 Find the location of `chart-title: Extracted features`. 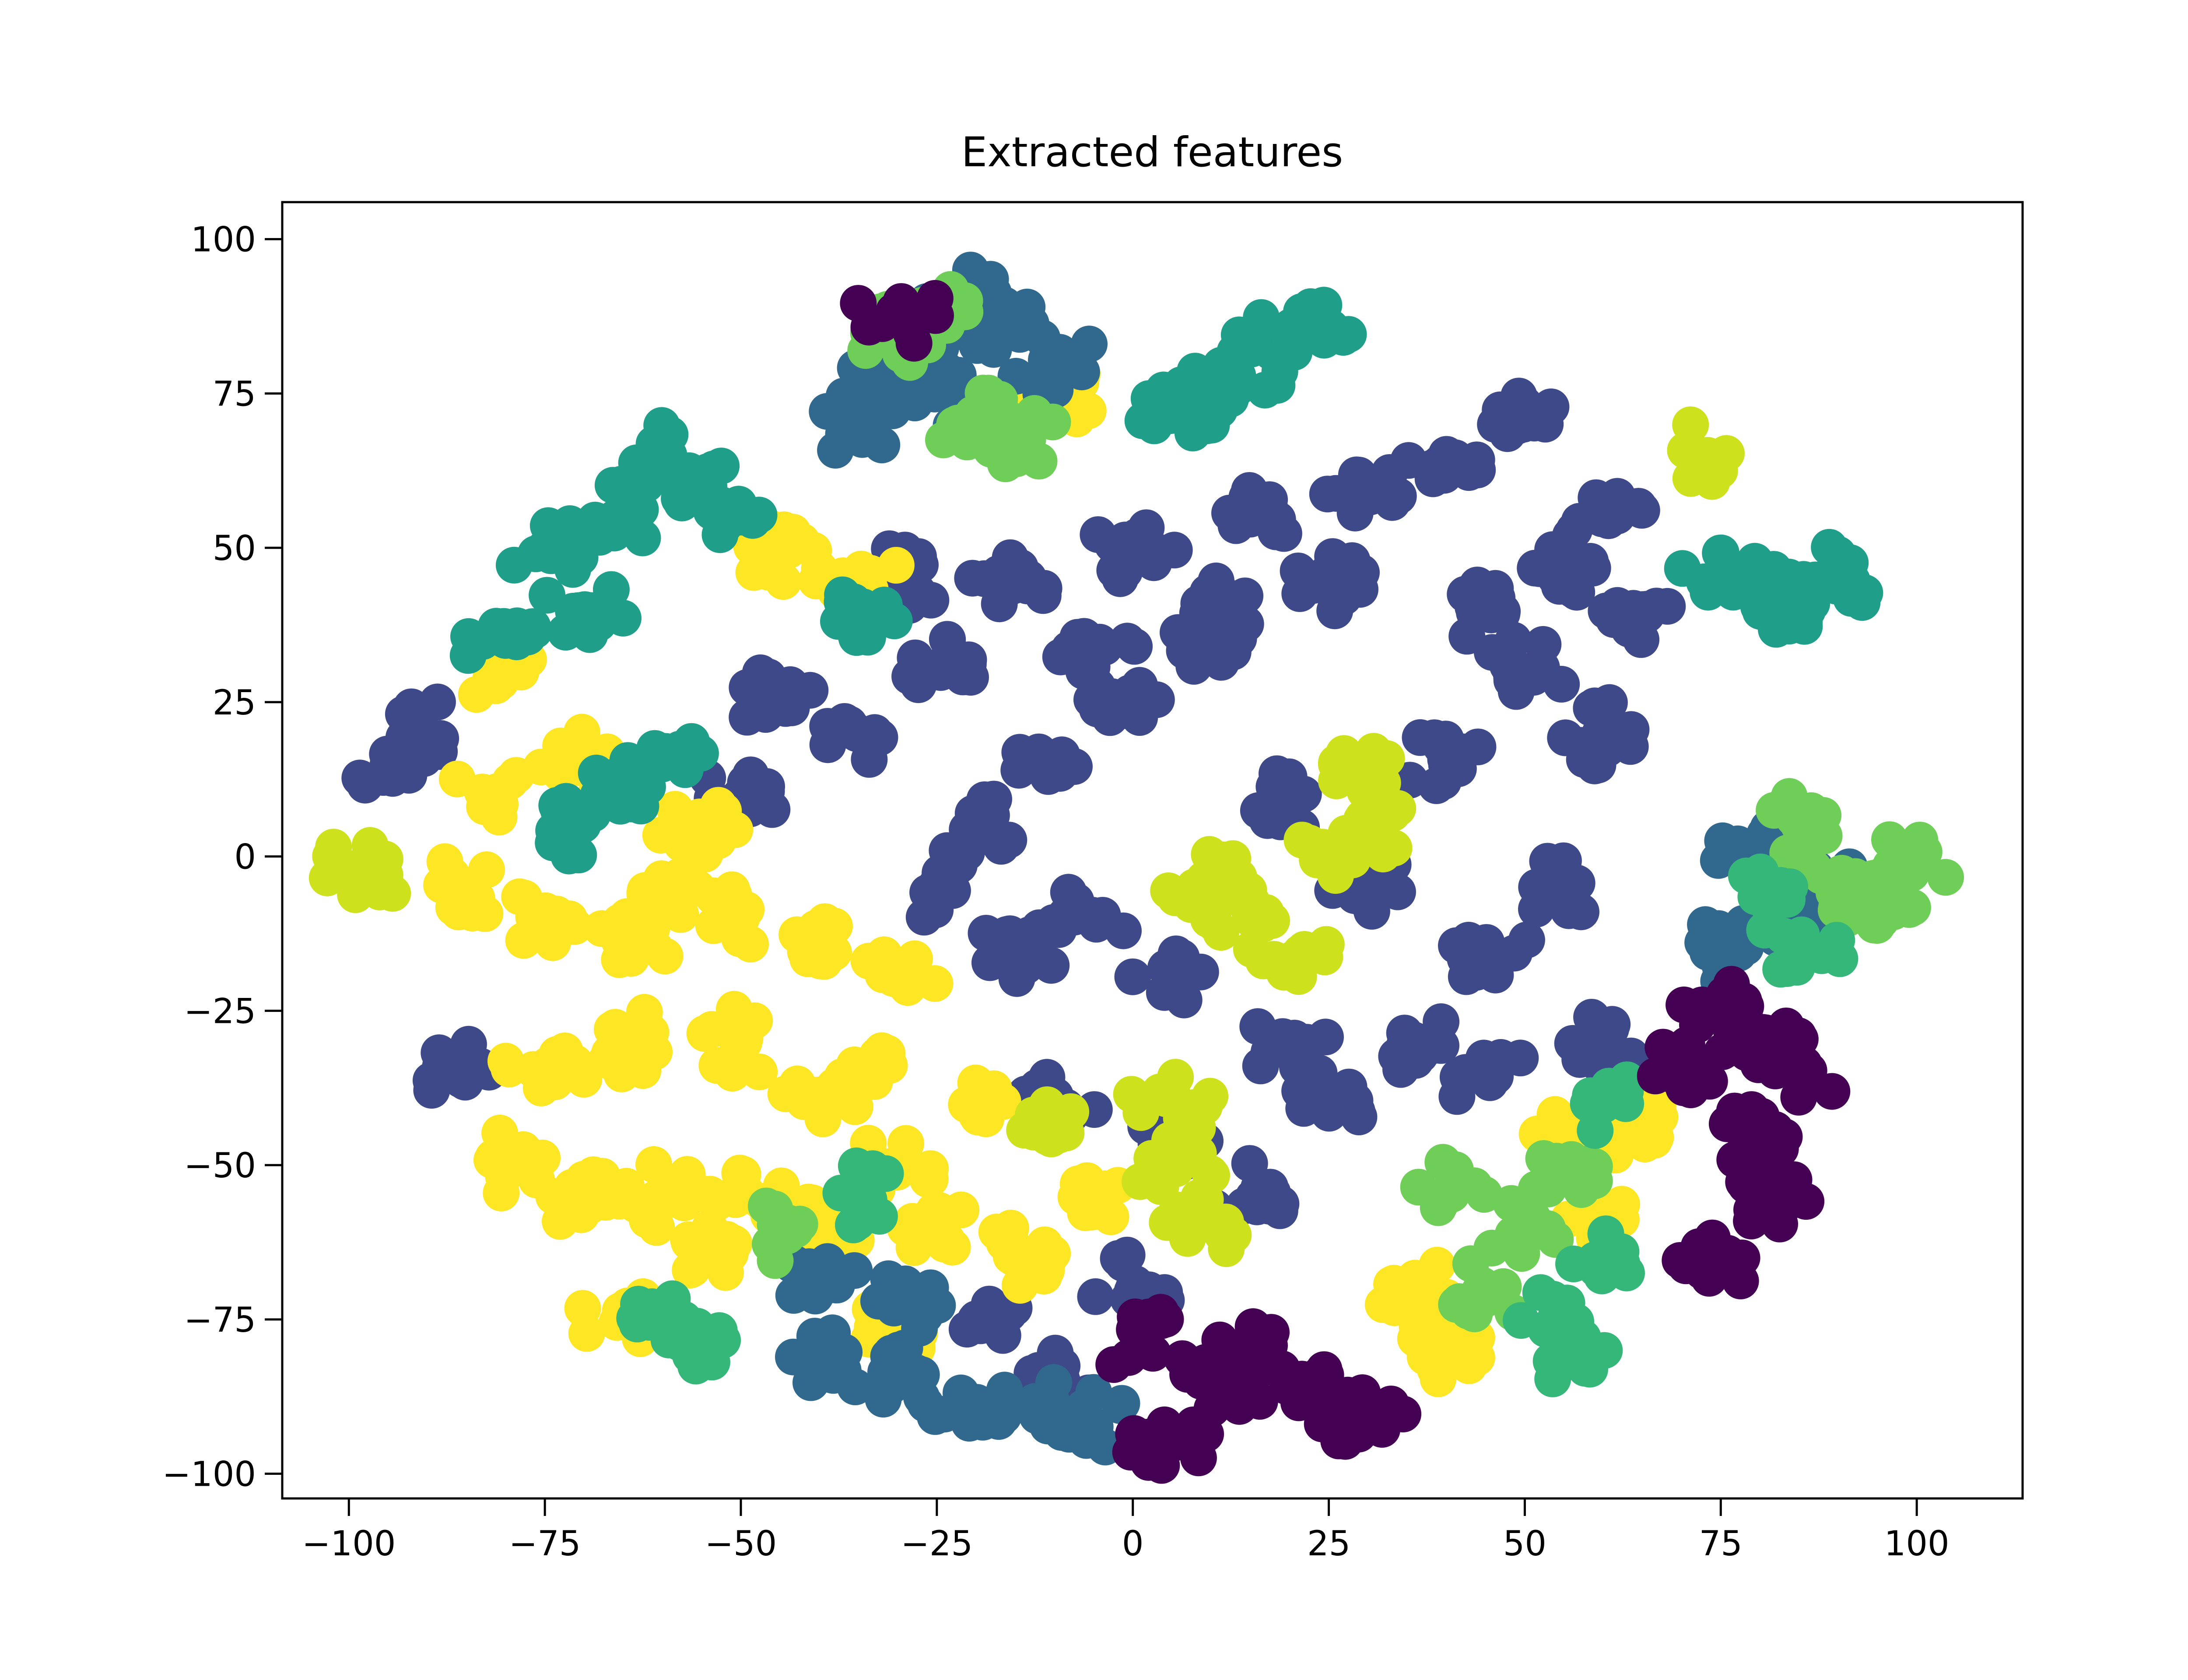

chart-title: Extracted features is located at coordinates (1152, 152).